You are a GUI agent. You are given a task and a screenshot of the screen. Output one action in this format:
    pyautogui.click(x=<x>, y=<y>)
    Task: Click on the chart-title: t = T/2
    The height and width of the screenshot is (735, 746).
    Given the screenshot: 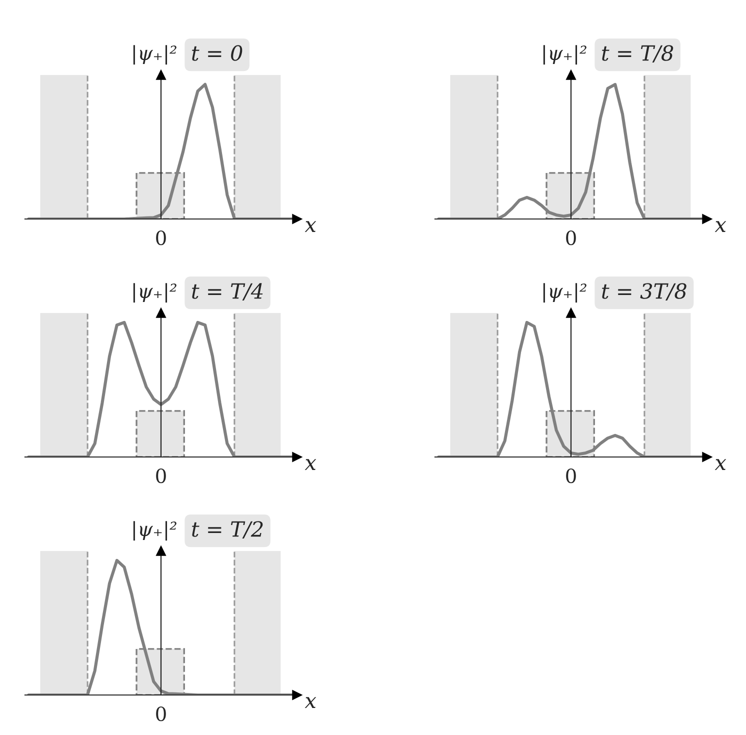 What is the action you would take?
    pyautogui.click(x=227, y=530)
    